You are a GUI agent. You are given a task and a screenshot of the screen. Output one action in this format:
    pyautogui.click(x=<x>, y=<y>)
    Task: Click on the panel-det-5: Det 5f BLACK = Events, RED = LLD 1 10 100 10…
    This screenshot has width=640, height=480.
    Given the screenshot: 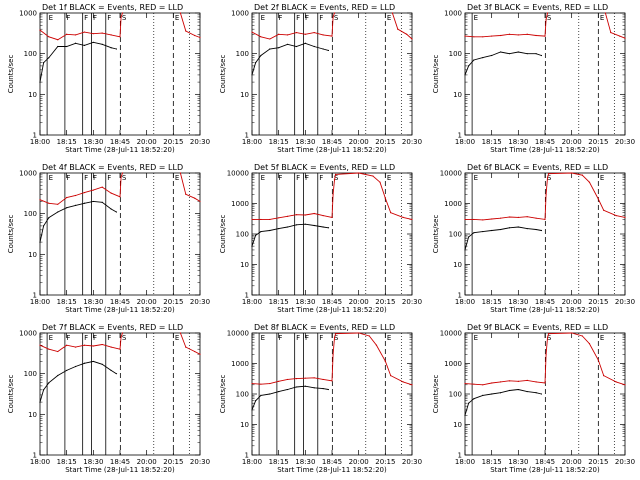 What is the action you would take?
    pyautogui.click(x=320, y=238)
    